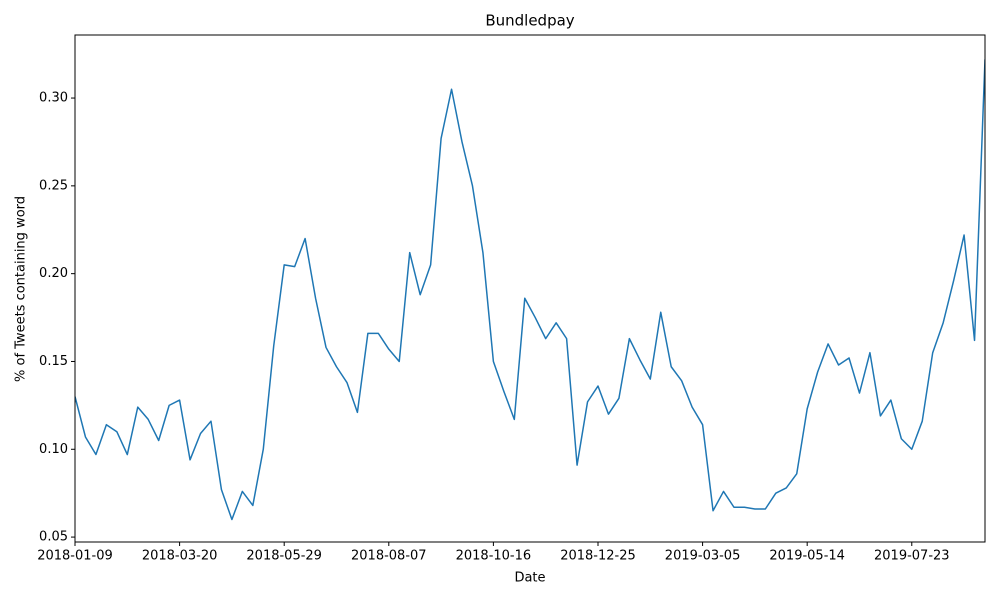 The image size is (1000, 600). What do you see at coordinates (53, 273) in the screenshot?
I see `y-tick-label: 0.20` at bounding box center [53, 273].